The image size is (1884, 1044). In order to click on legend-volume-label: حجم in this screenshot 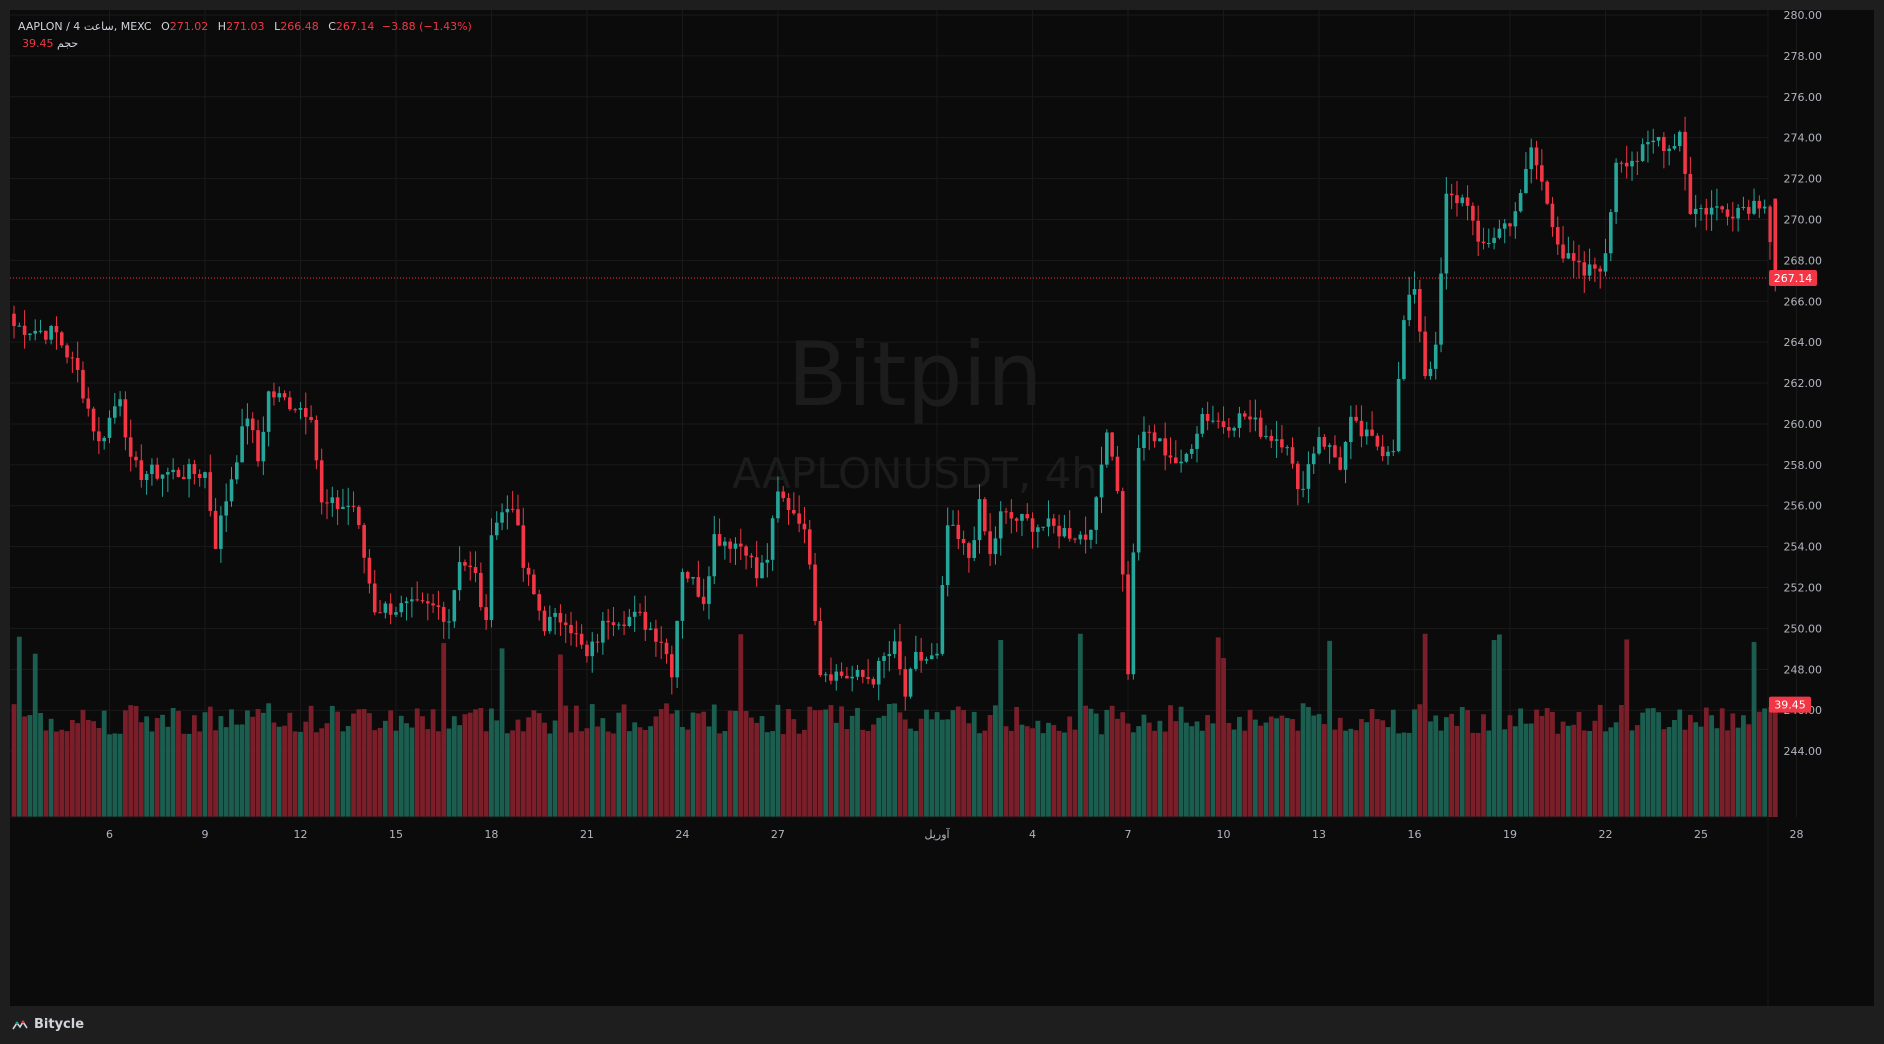, I will do `click(68, 43)`.